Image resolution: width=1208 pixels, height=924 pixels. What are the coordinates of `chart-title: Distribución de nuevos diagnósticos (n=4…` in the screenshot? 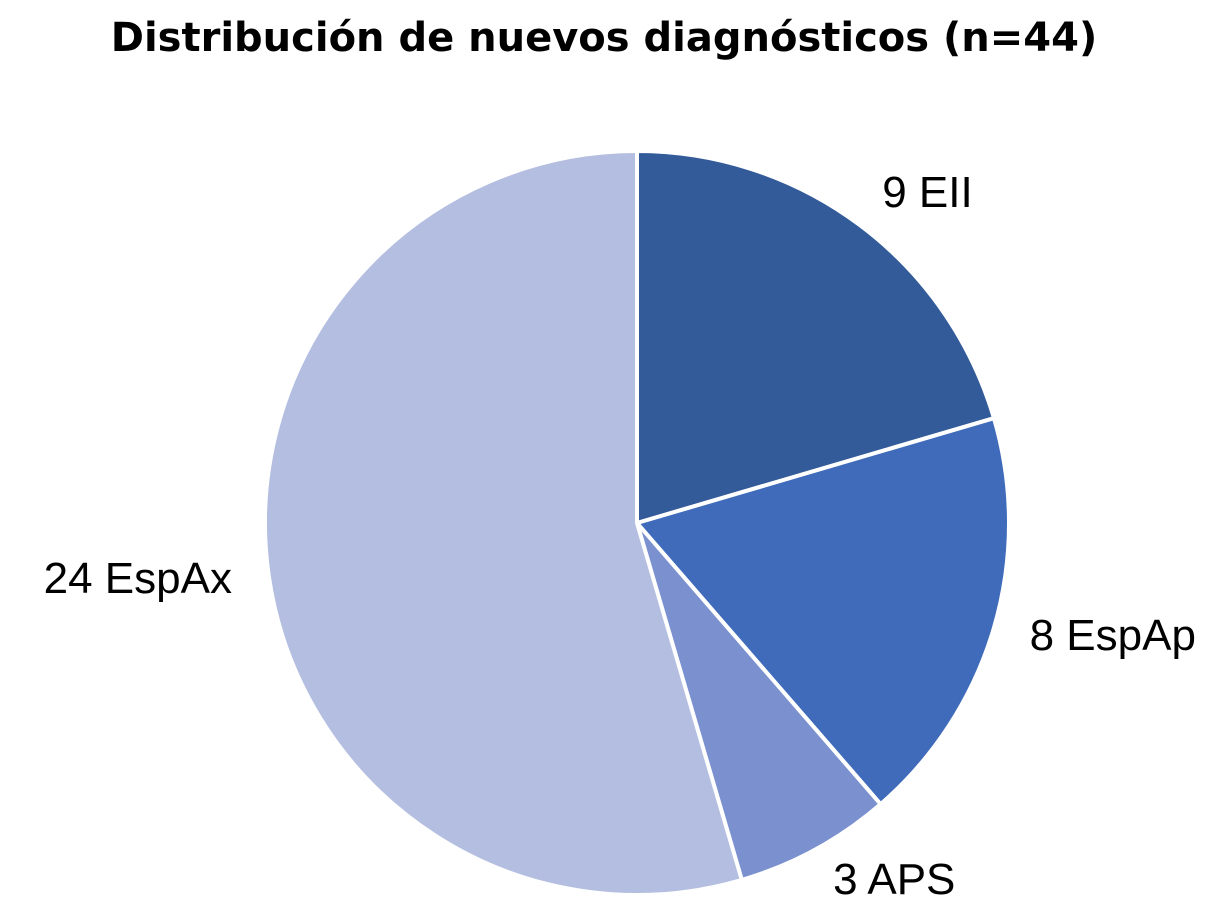 It's located at (604, 38).